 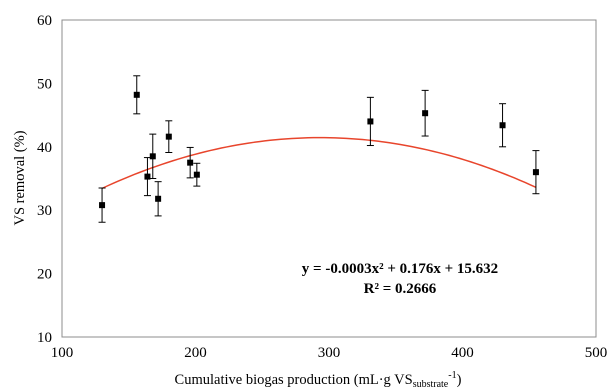 What do you see at coordinates (20, 177) in the screenshot?
I see `y-axis-label: VS removal (%)` at bounding box center [20, 177].